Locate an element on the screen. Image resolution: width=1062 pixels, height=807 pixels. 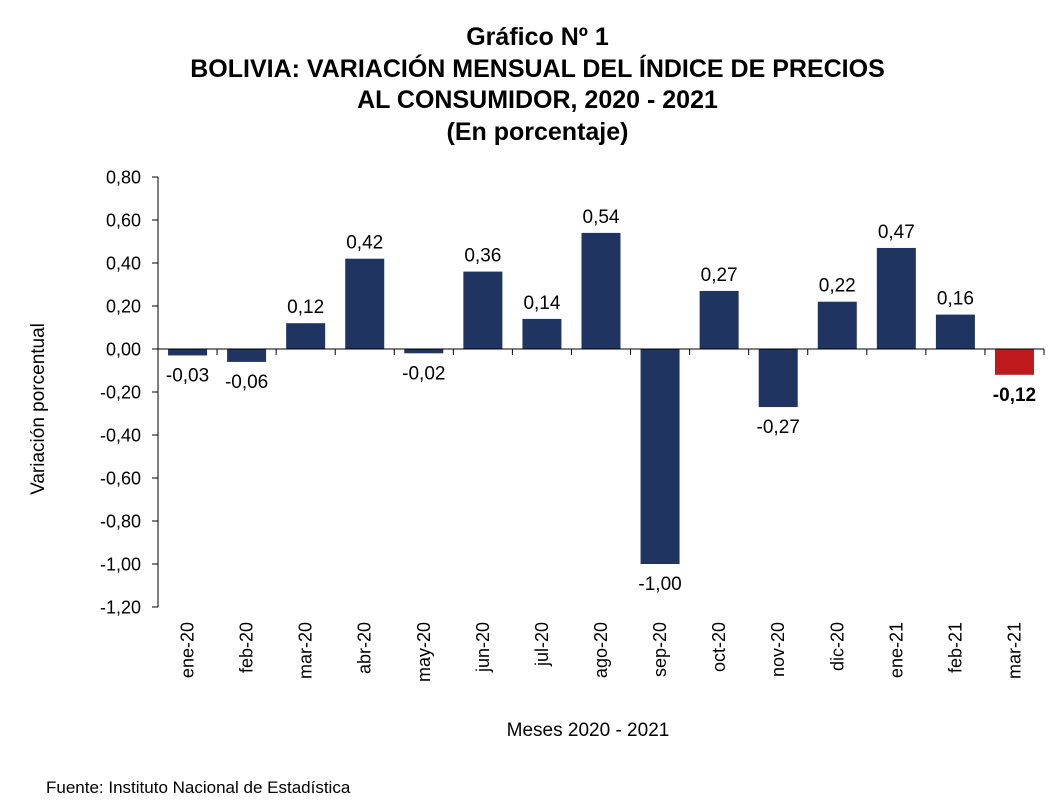
x-tick-label: ene-20 is located at coordinates (188, 650).